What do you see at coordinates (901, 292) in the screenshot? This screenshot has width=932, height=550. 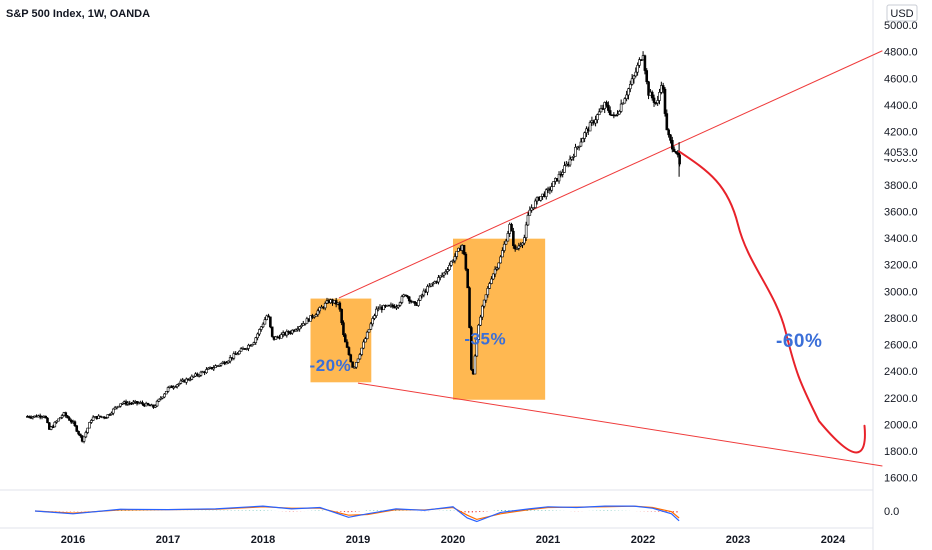 I see `y-tick-label: 3000.0` at bounding box center [901, 292].